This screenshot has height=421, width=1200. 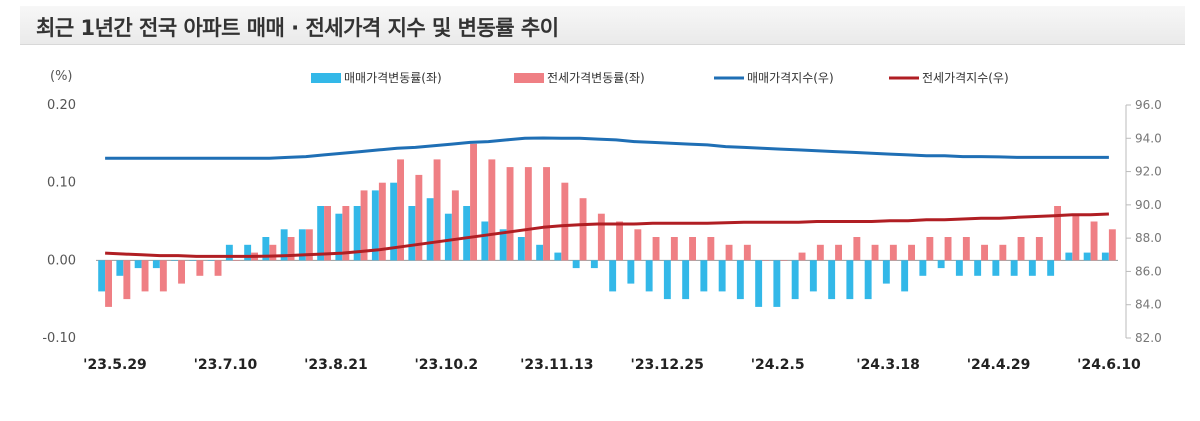 I want to click on title-bar: 최근 1년간 전국 아파트 매매 · 전세가격 지수 및 변동률 추이, so click(x=602, y=25).